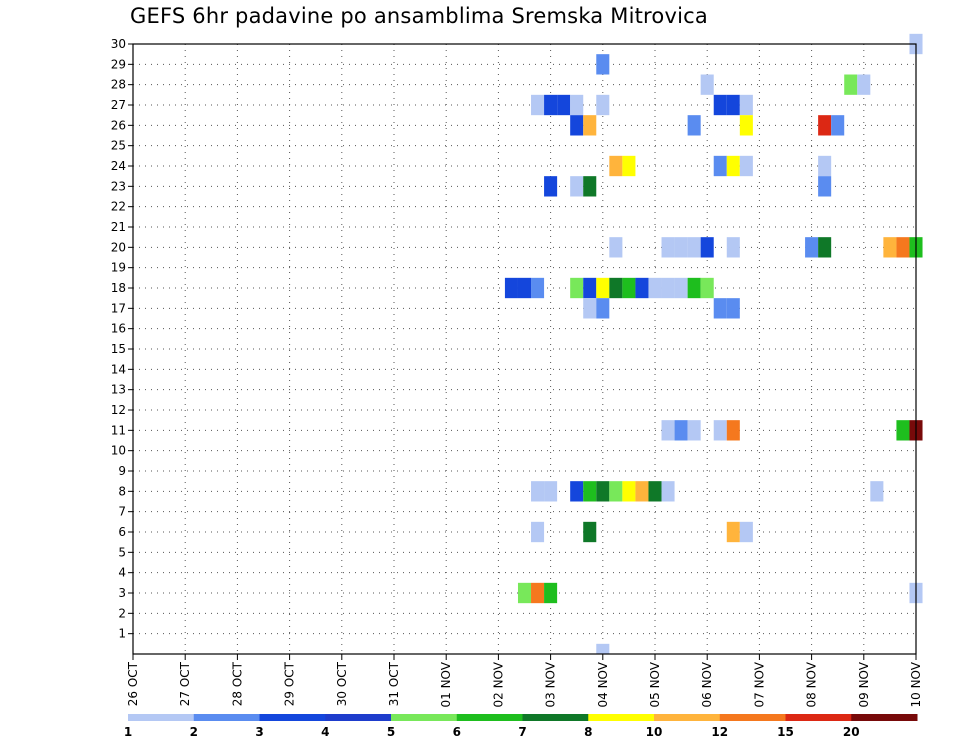 The width and height of the screenshot is (960, 742). Describe the element at coordinates (185, 683) in the screenshot. I see `x-tick-label: 27 OCT` at that location.